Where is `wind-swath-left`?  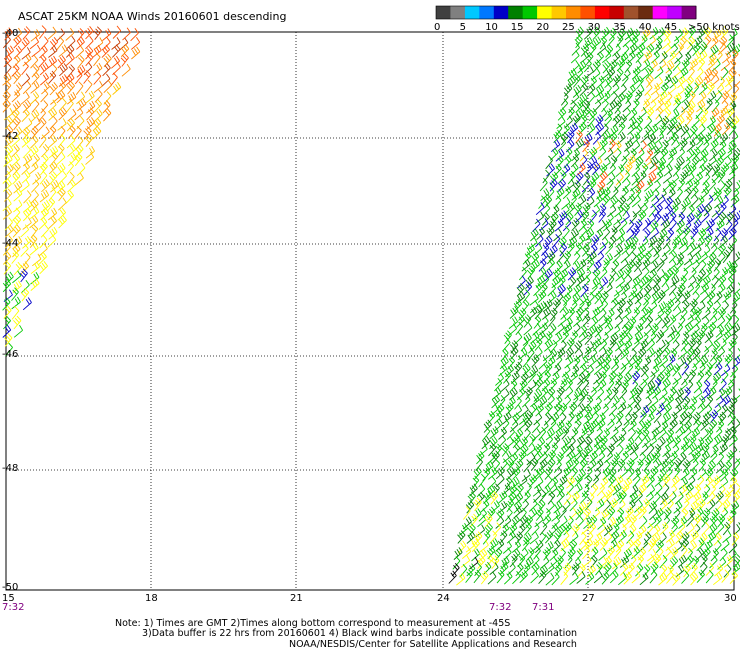
wind-swath-left is located at coordinates (71, 191).